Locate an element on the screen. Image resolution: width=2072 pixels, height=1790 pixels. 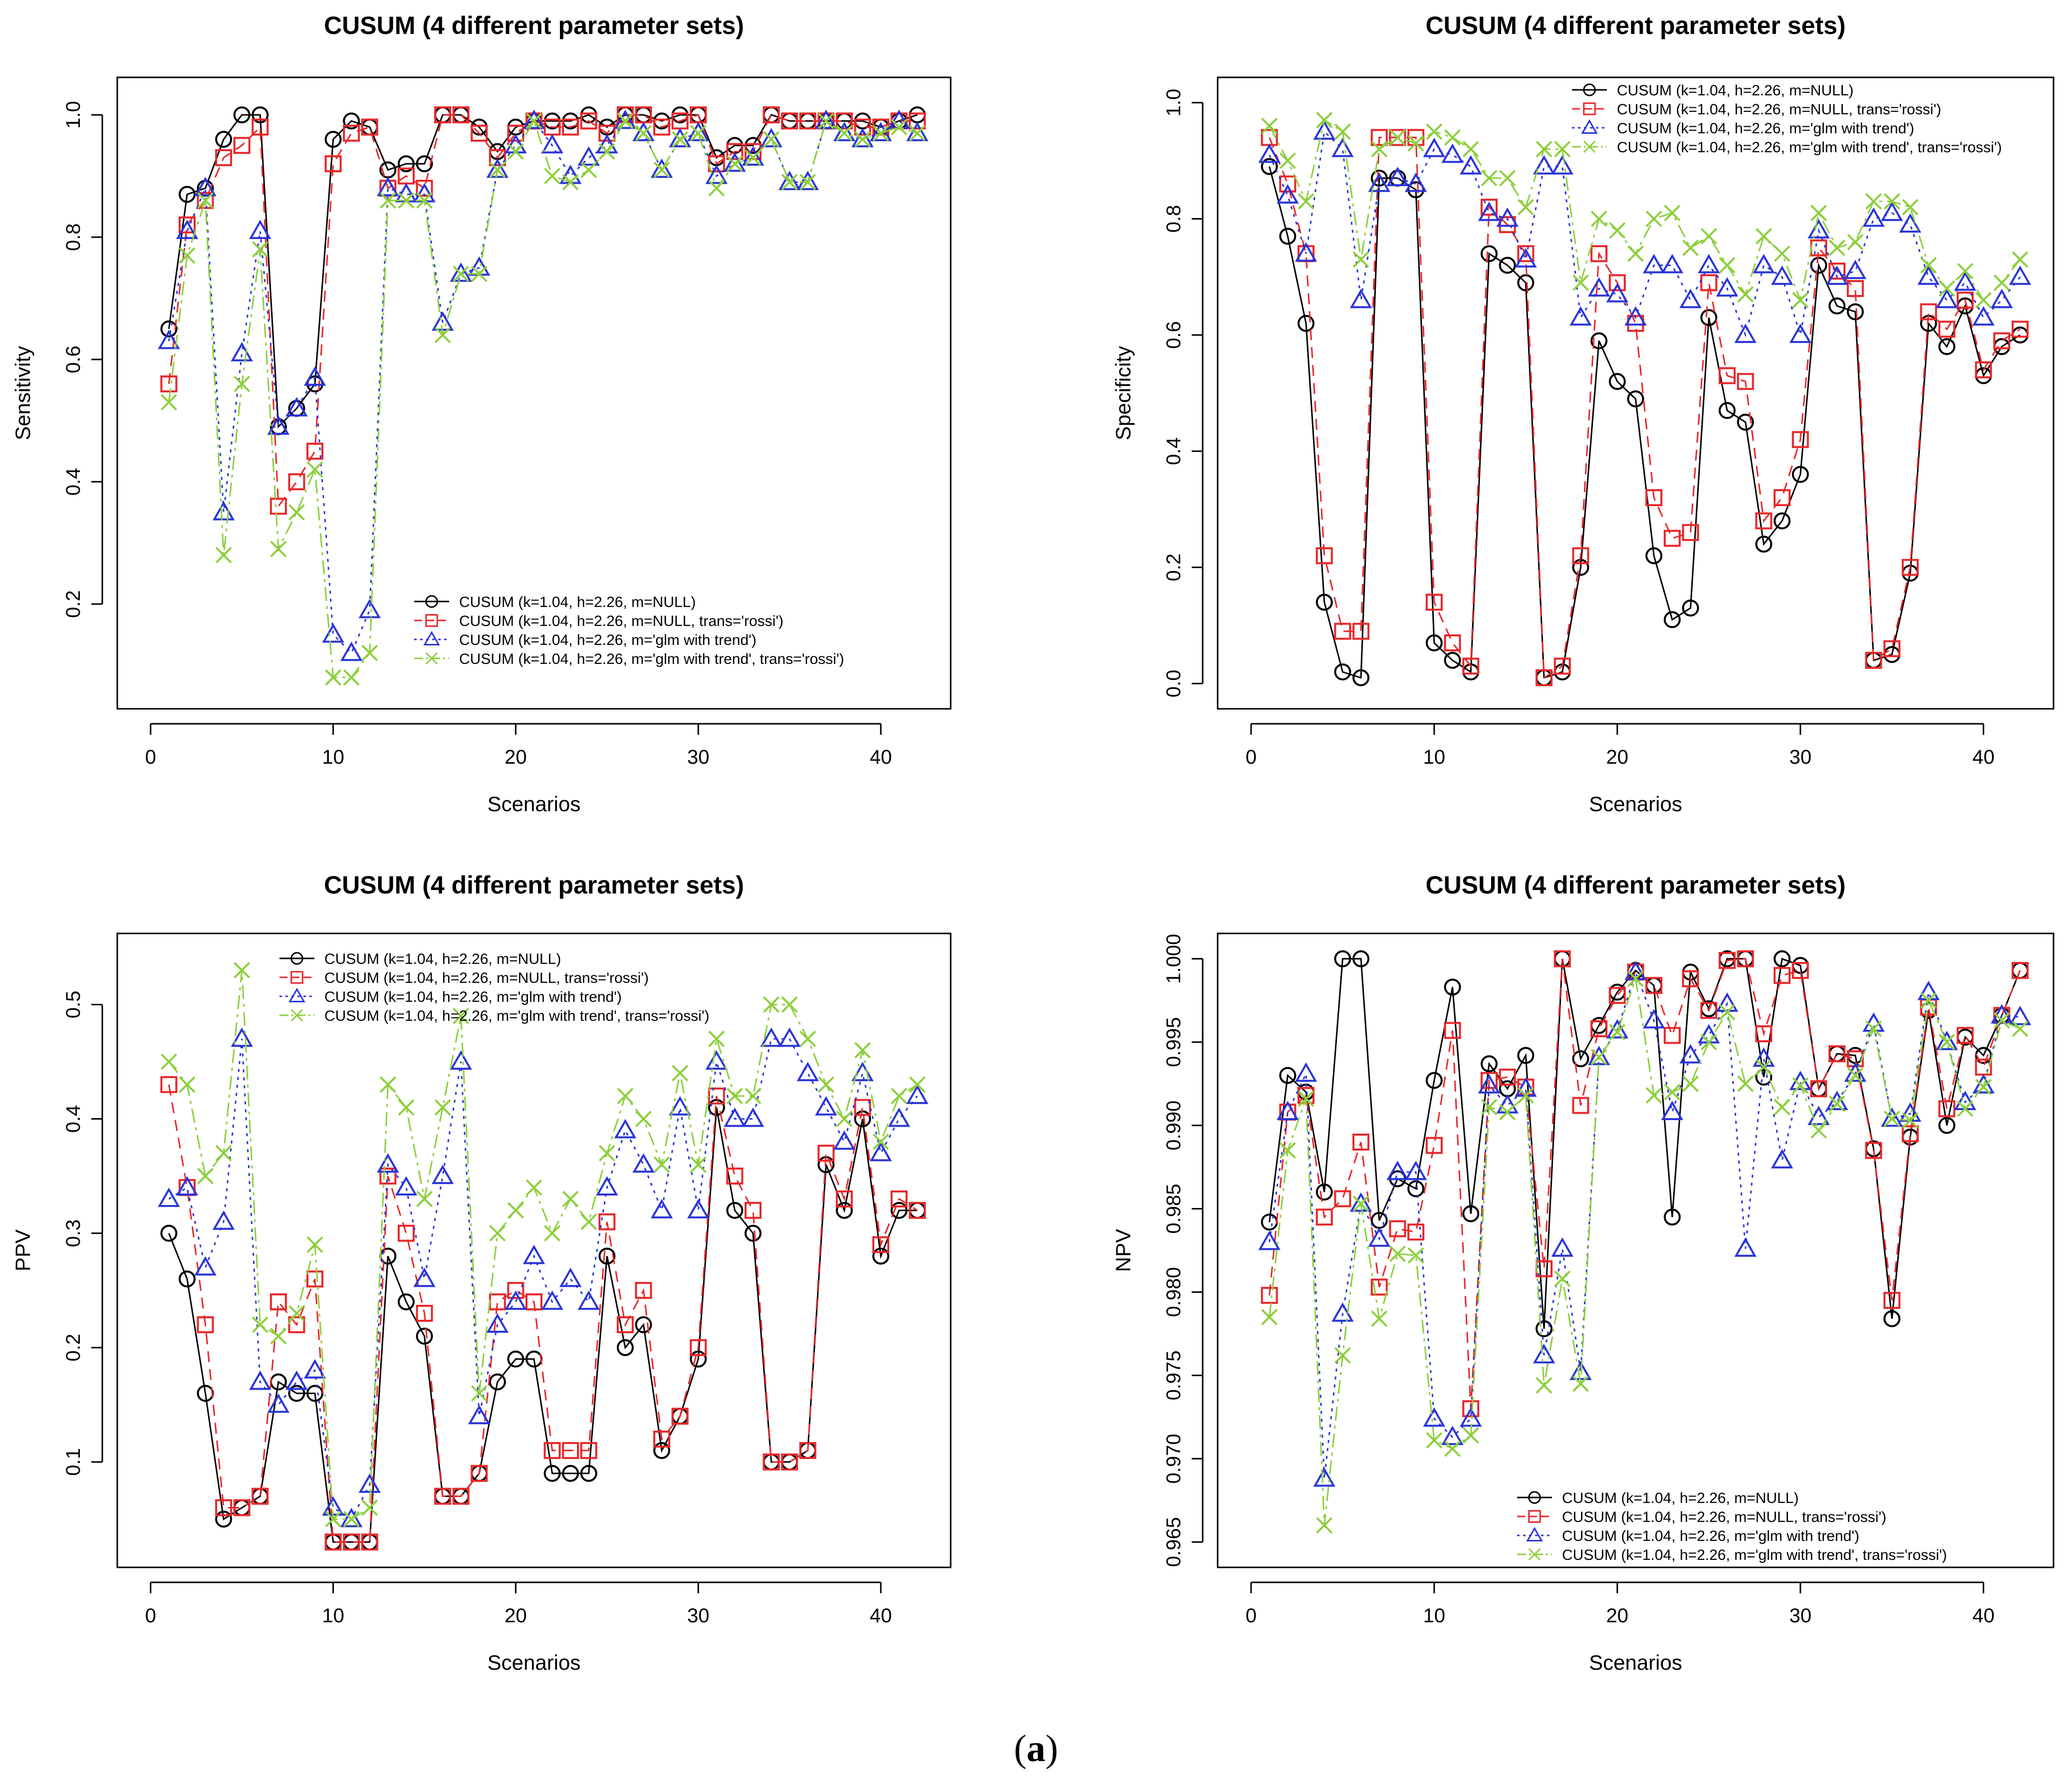
y-tick-label: 0.4 is located at coordinates (73, 1119).